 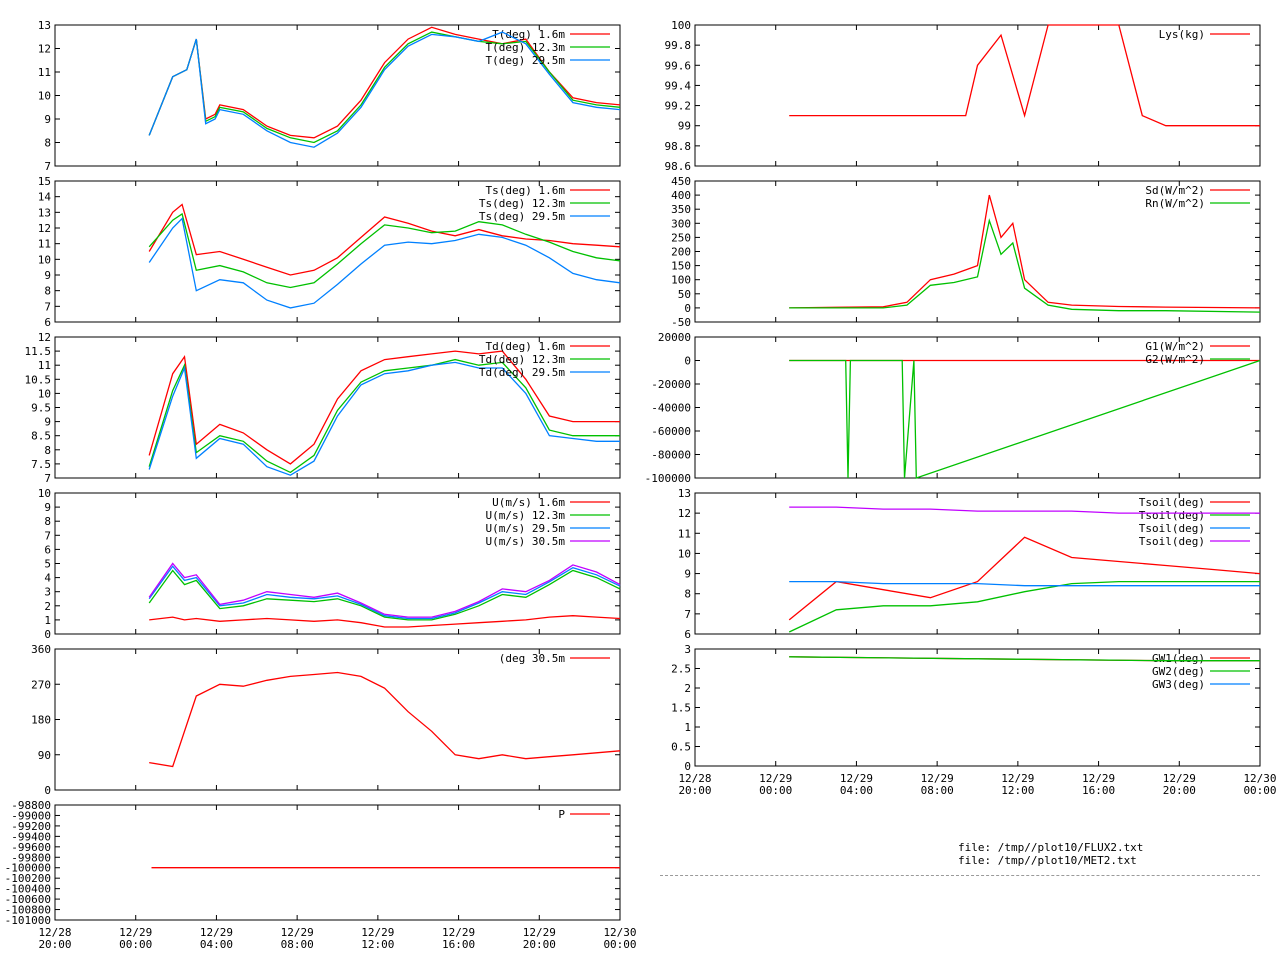 I want to click on y-tick-label: 450, so click(x=681, y=181).